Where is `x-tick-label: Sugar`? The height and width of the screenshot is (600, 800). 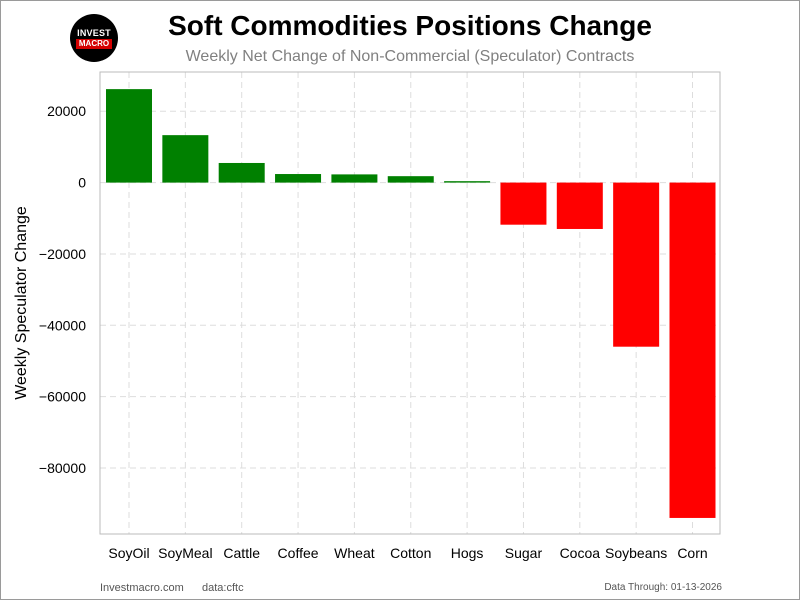
x-tick-label: Sugar is located at coordinates (524, 553).